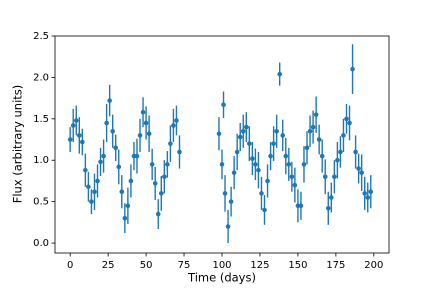 The height and width of the screenshot is (288, 432). I want to click on y-tick-label: 2.5, so click(41, 36).